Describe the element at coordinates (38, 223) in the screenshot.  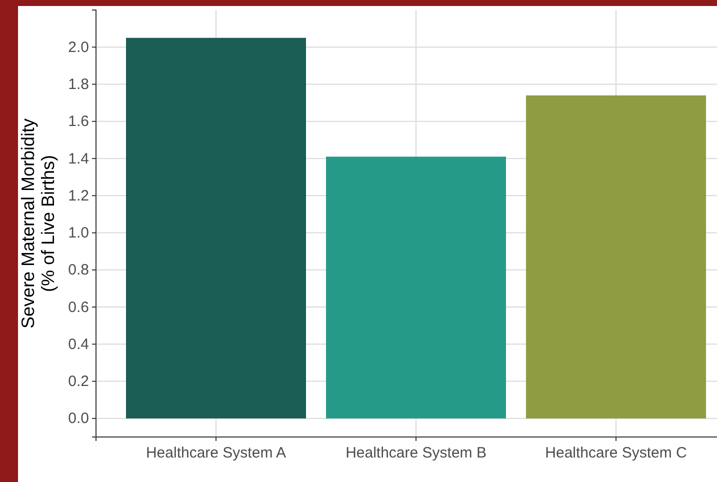
I see `y-axis-title: Severe Maternal Morbidity (% of Live Births)` at that location.